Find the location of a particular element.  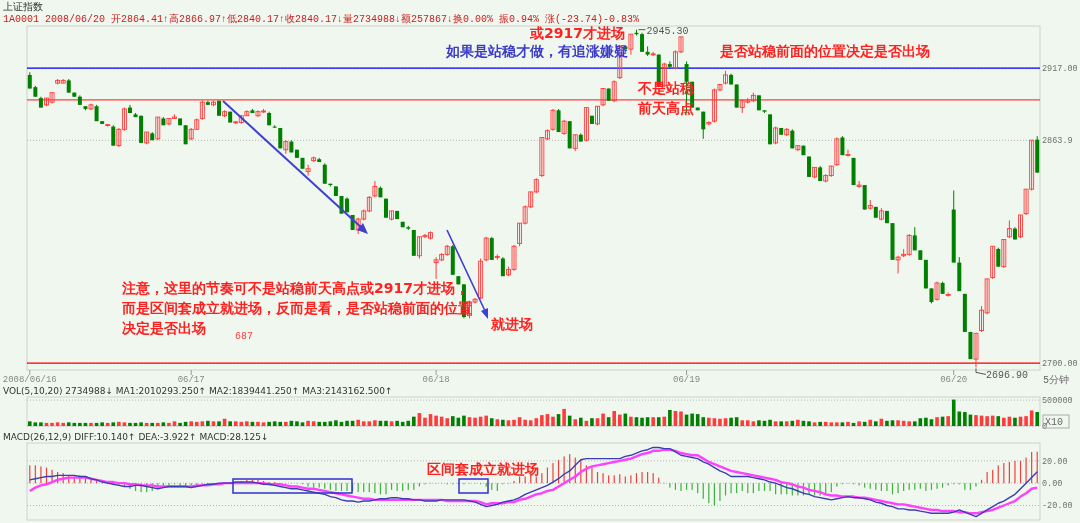

y-tick-label: 0 is located at coordinates (1045, 427).